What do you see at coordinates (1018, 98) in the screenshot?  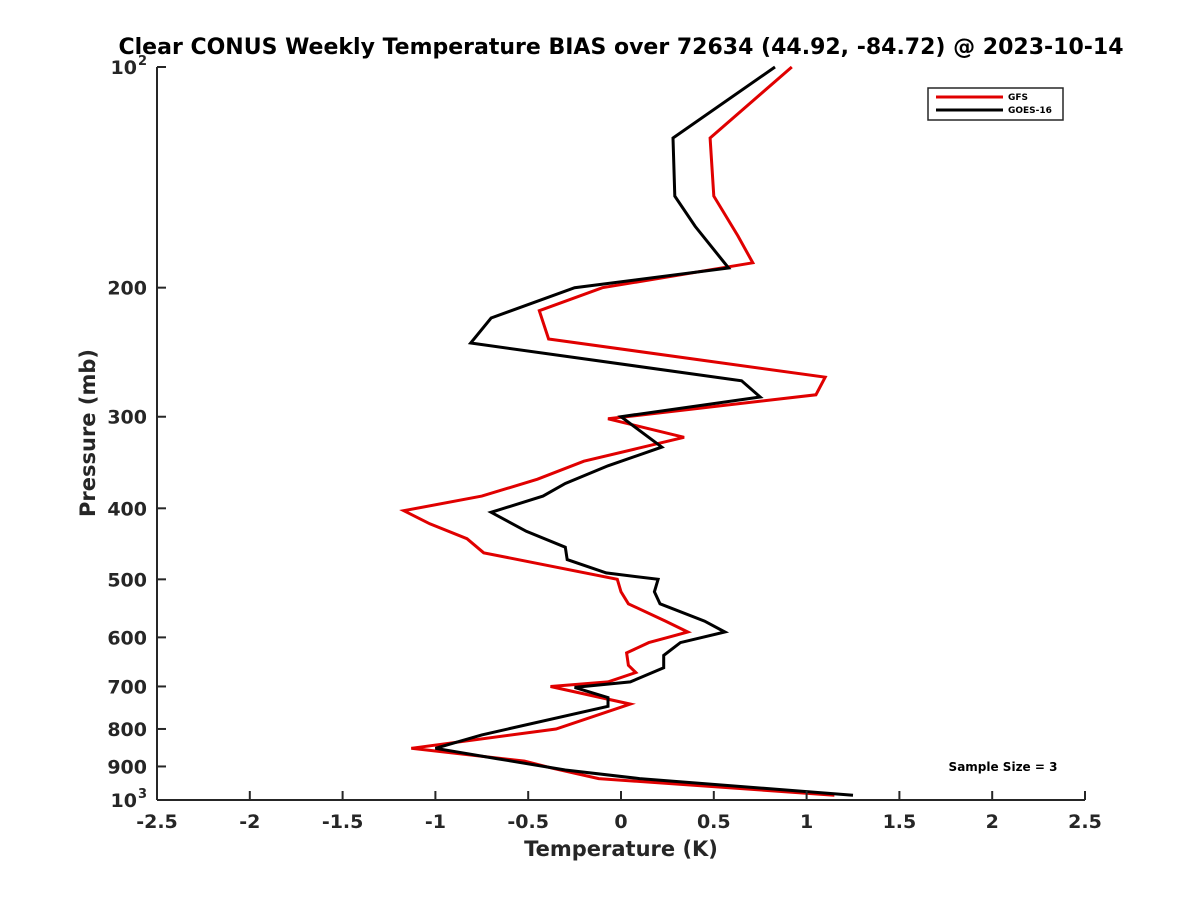 I see `legend-label: GFS` at bounding box center [1018, 98].